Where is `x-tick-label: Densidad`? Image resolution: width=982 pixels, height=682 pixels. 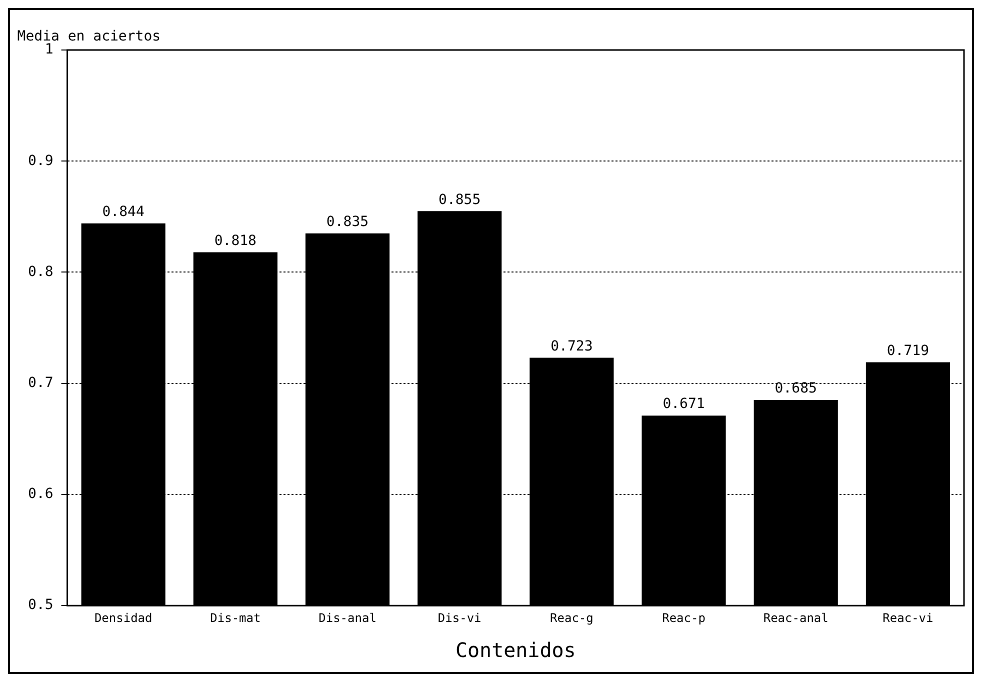 x-tick-label: Densidad is located at coordinates (123, 617).